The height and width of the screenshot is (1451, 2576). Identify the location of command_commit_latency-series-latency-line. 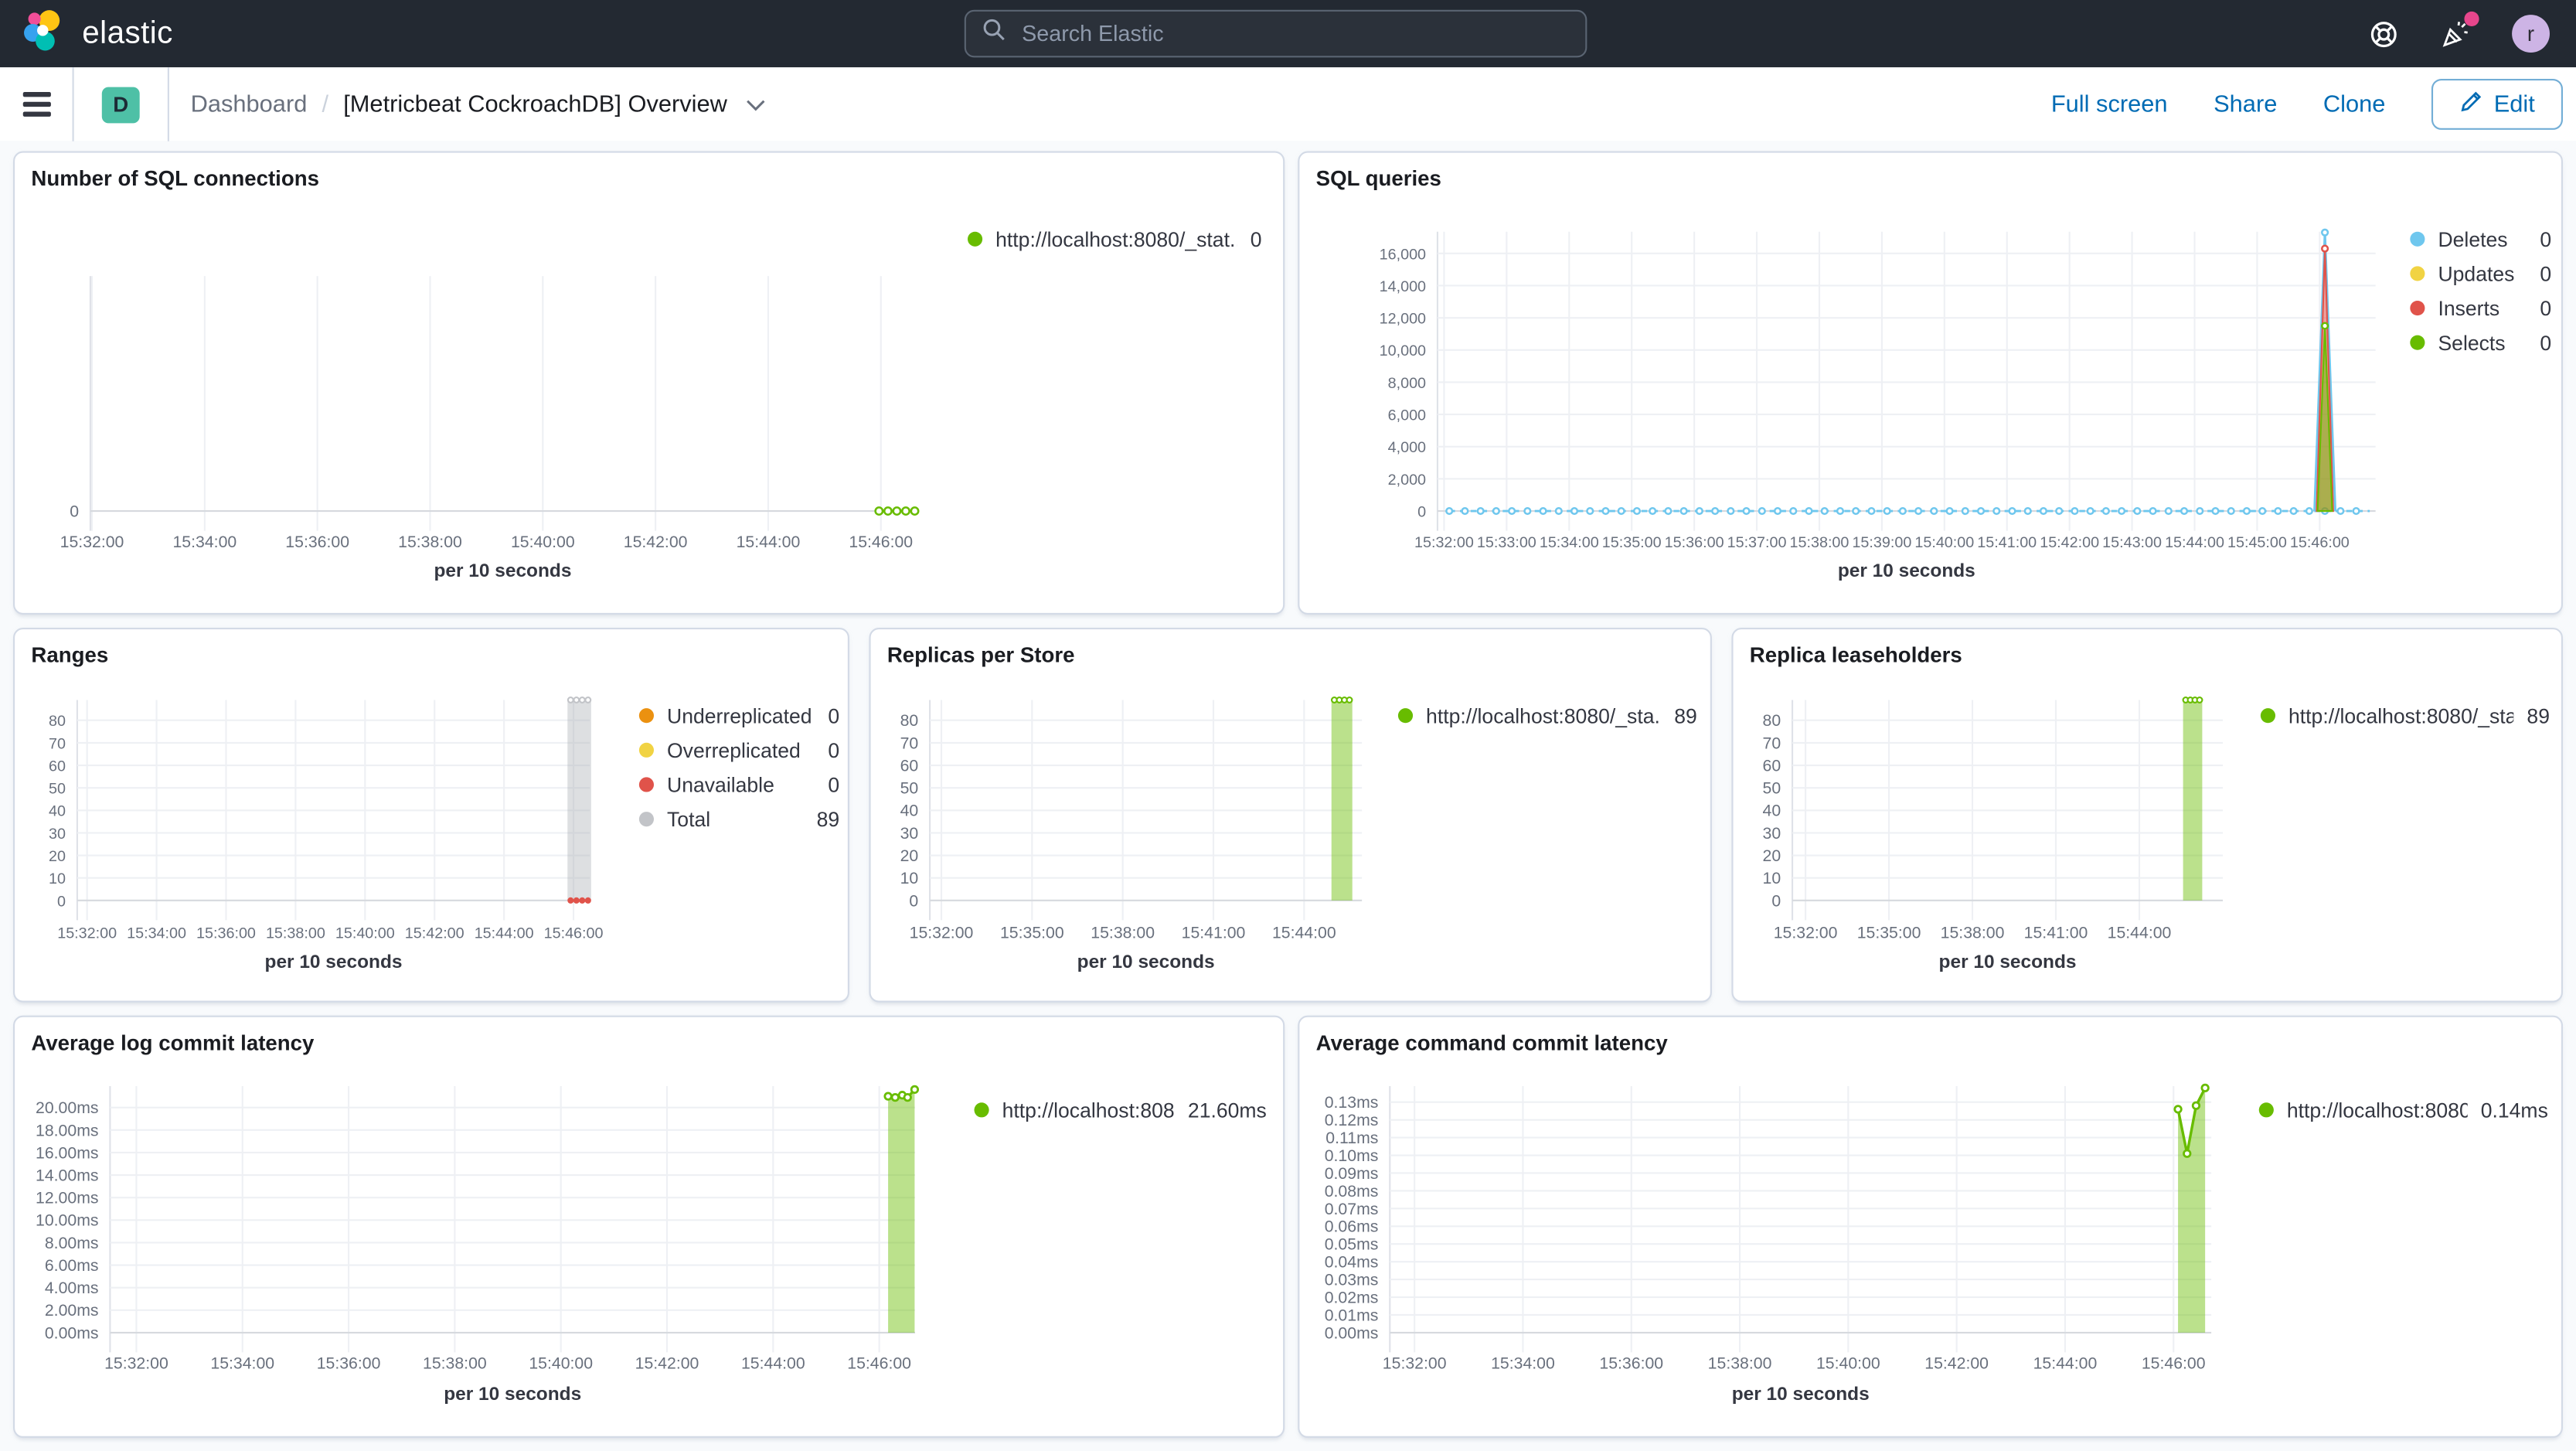
(2191, 1120).